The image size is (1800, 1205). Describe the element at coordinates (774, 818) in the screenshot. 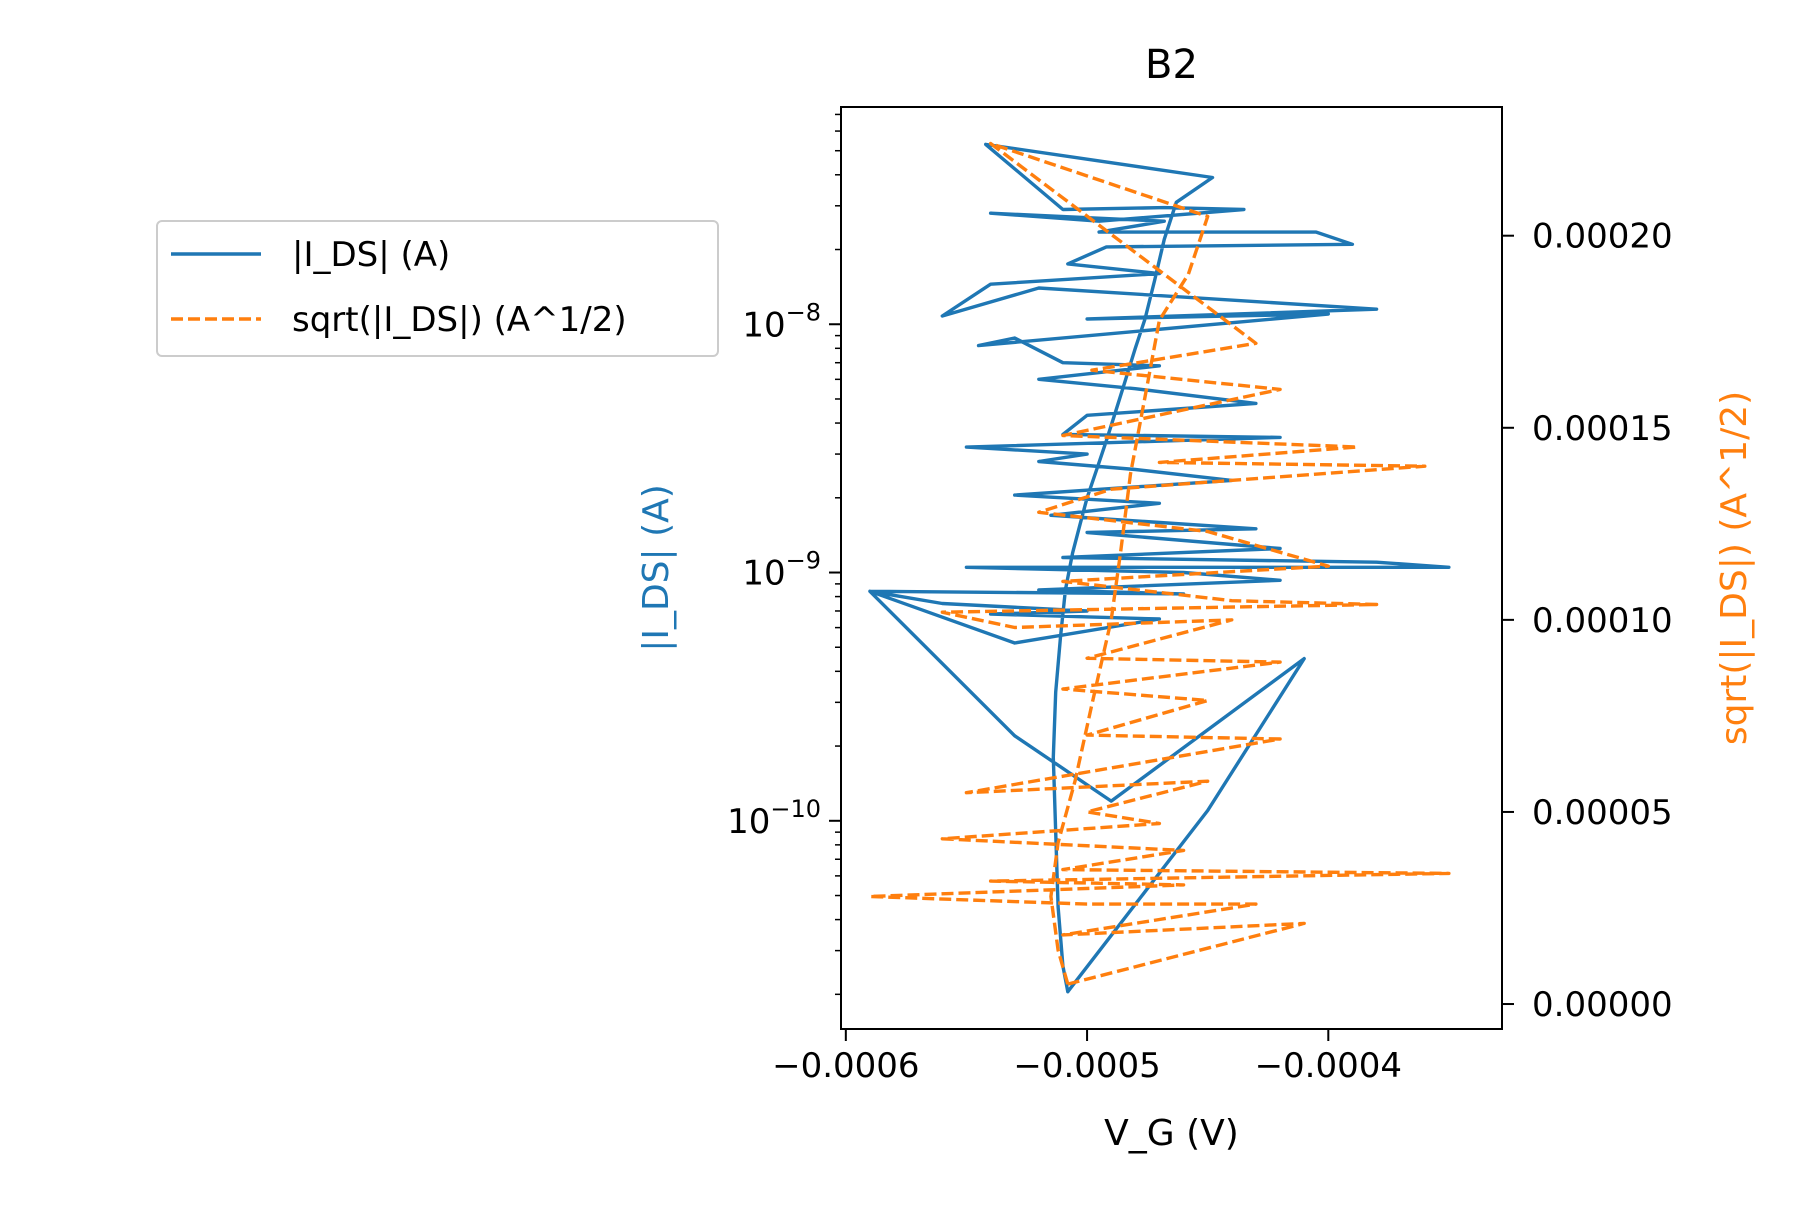

I see `y-left-tick-label: 10⁻¹⁰` at that location.